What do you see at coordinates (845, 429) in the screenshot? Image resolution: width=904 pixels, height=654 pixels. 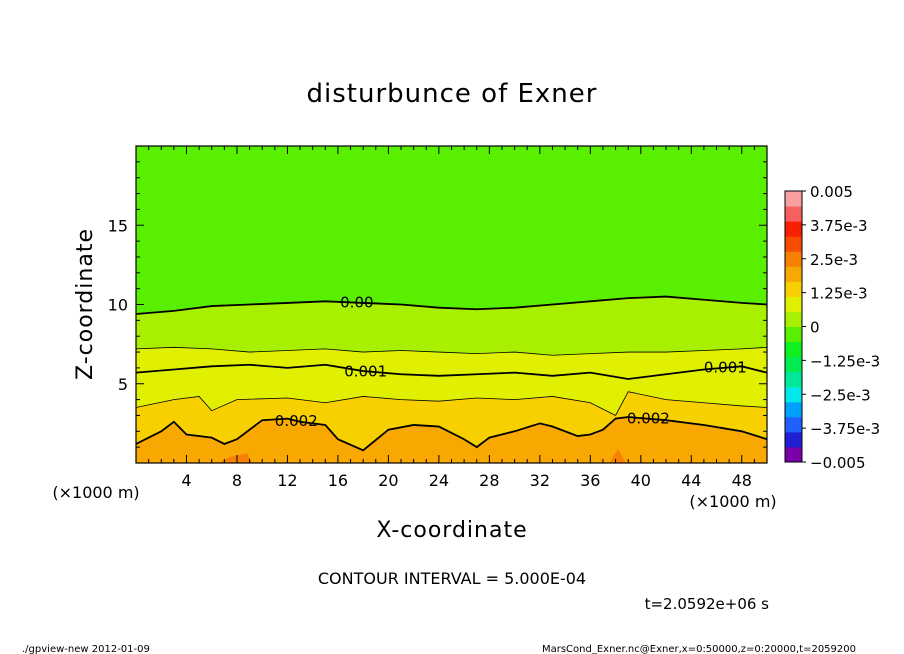 I see `colorbar-label: −3.75e-3` at bounding box center [845, 429].